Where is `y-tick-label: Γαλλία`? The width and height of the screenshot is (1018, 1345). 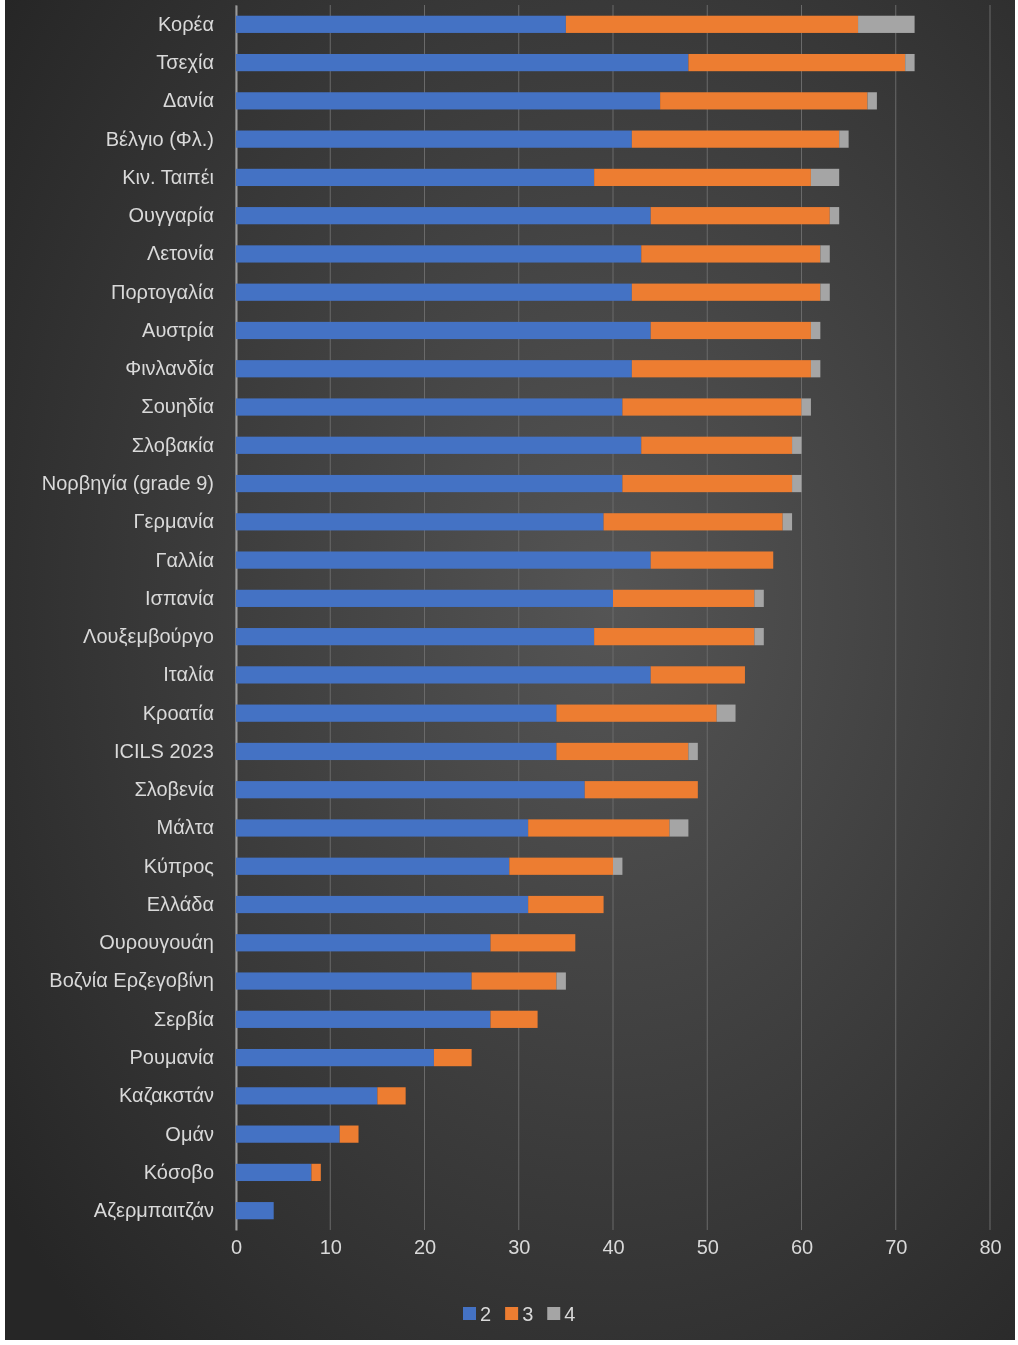 y-tick-label: Γαλλία is located at coordinates (184, 559).